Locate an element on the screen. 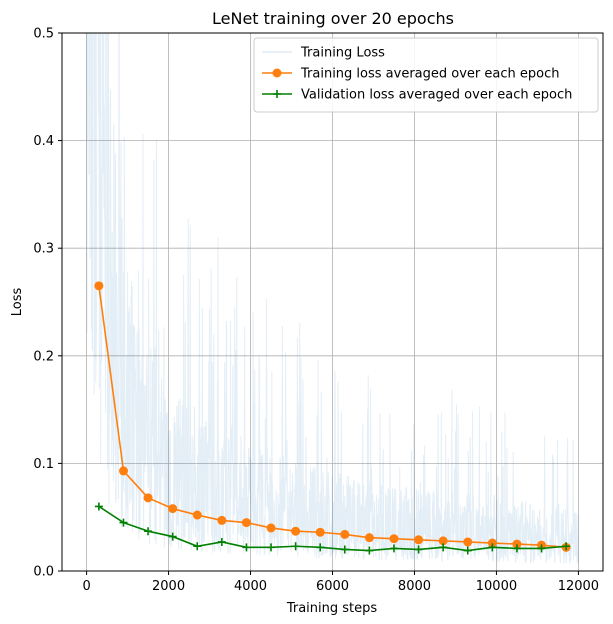 This screenshot has width=613, height=624. legend-label-2: Validation loss averaged over each epoch is located at coordinates (436, 95).